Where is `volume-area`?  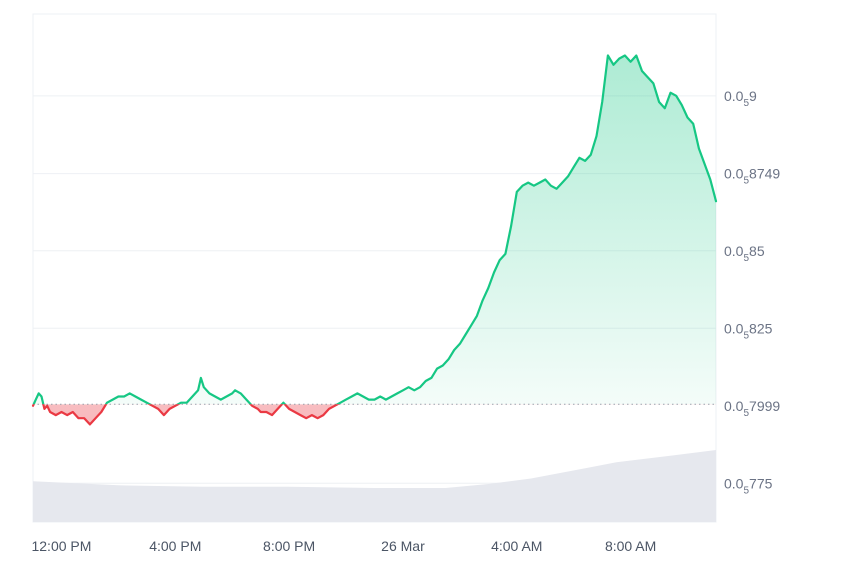 volume-area is located at coordinates (374, 486).